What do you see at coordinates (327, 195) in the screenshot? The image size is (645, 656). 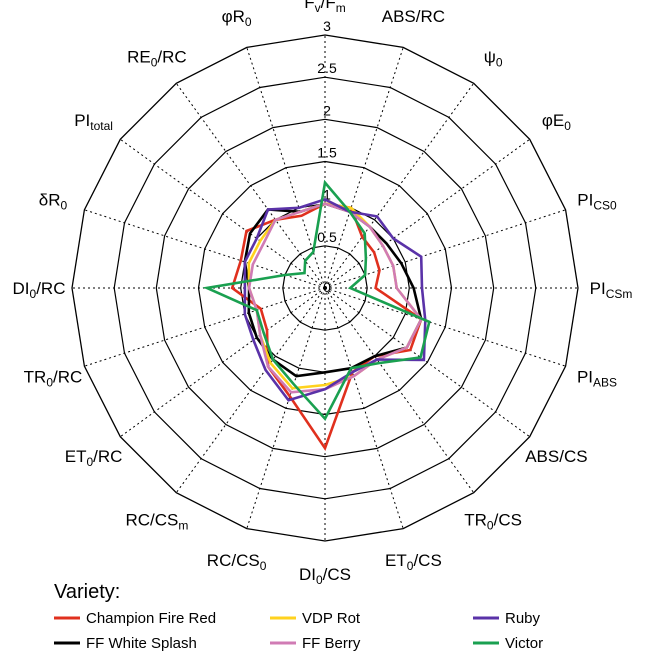 I see `tick-label: 1` at bounding box center [327, 195].